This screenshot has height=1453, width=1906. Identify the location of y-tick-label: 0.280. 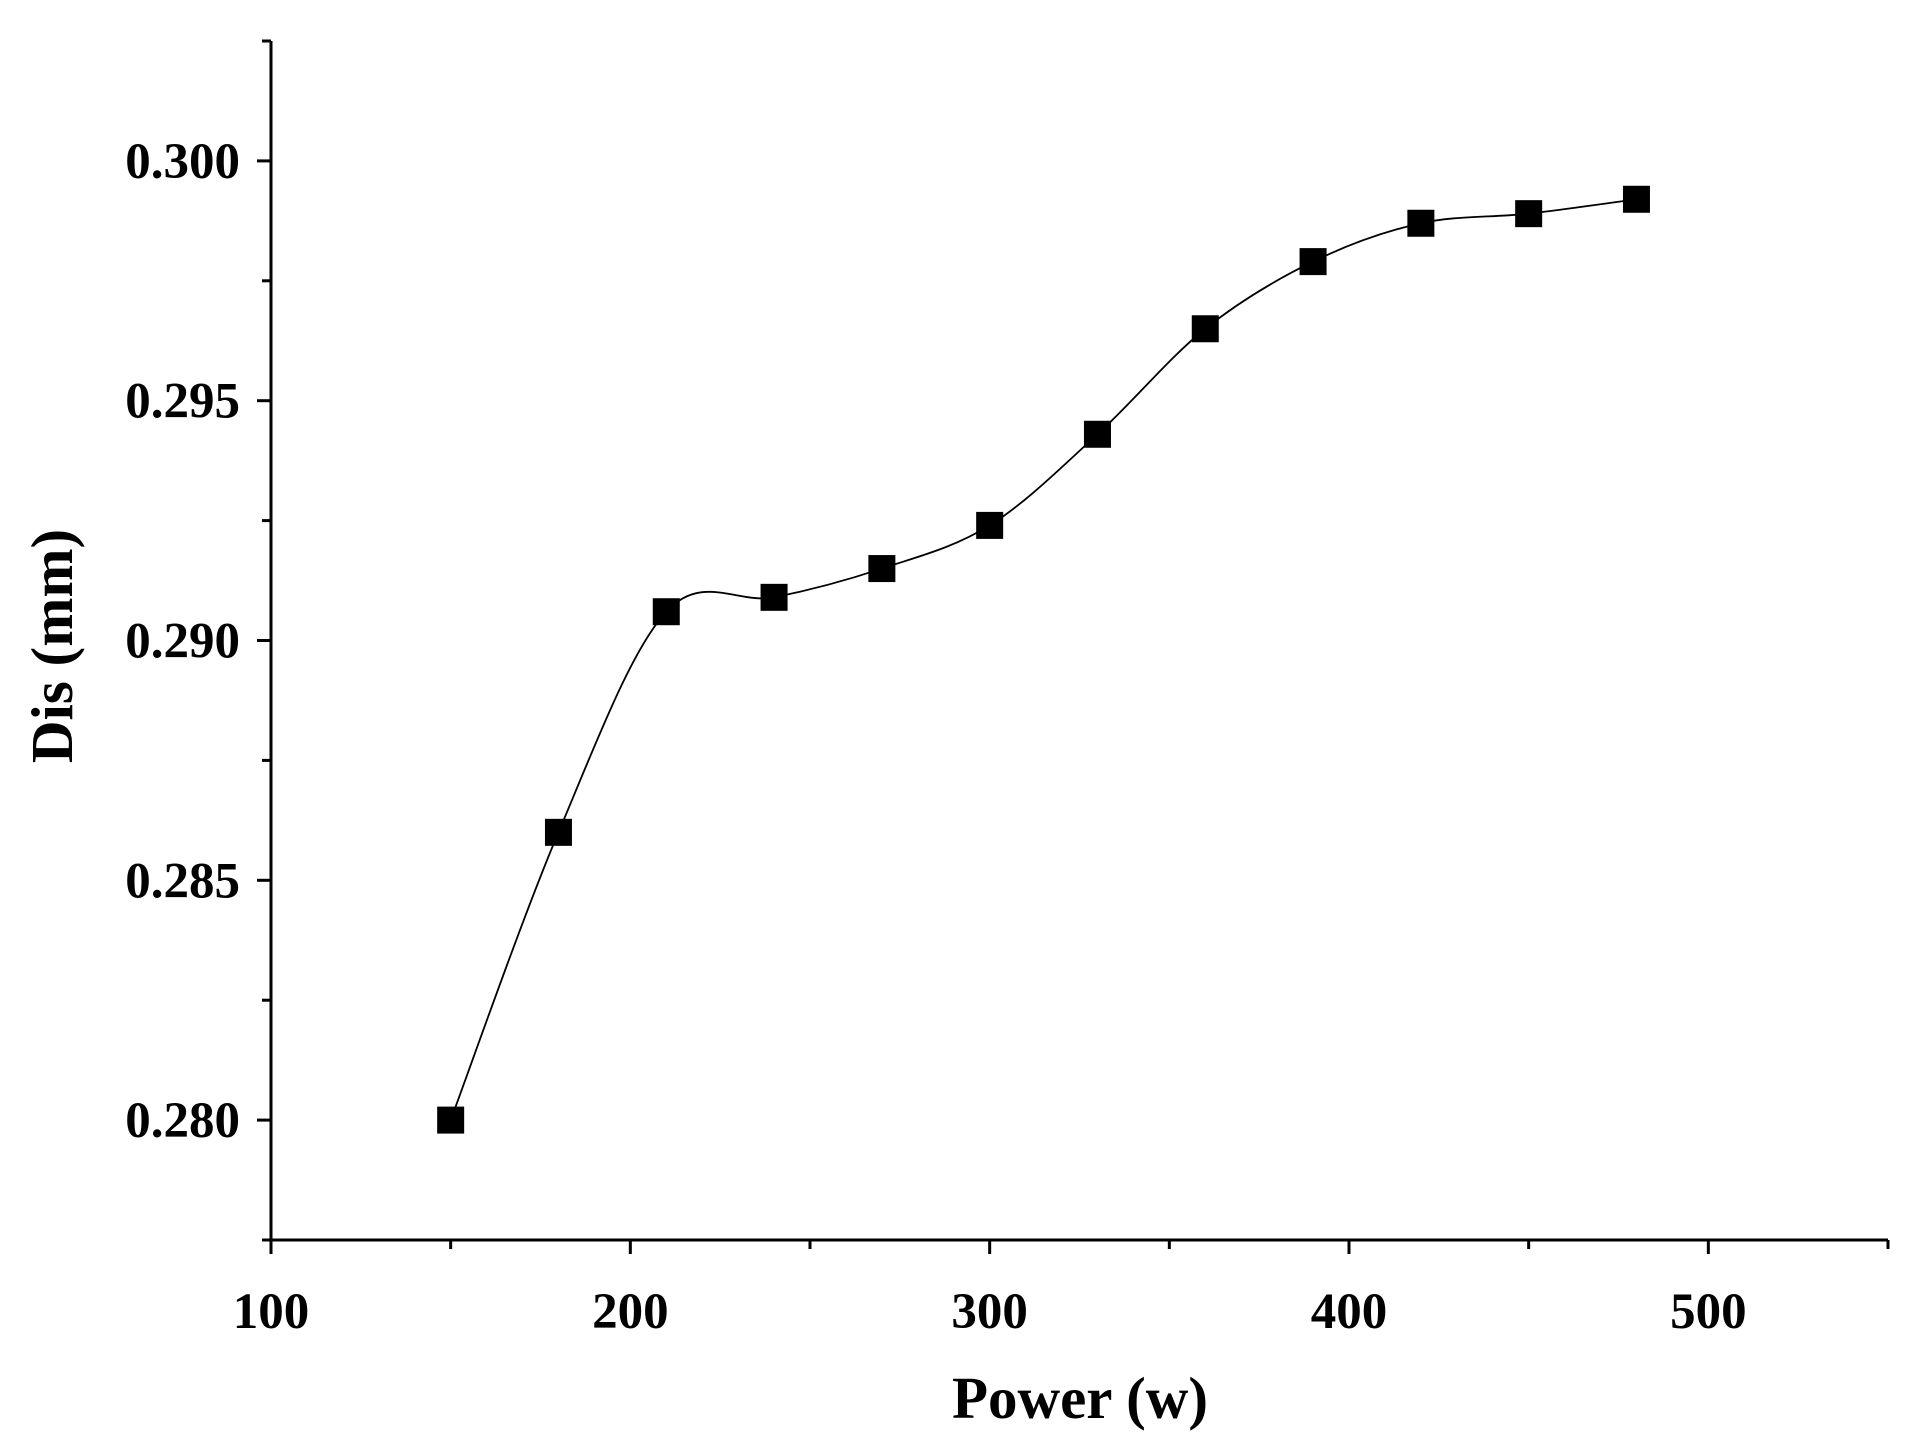
(182, 1121).